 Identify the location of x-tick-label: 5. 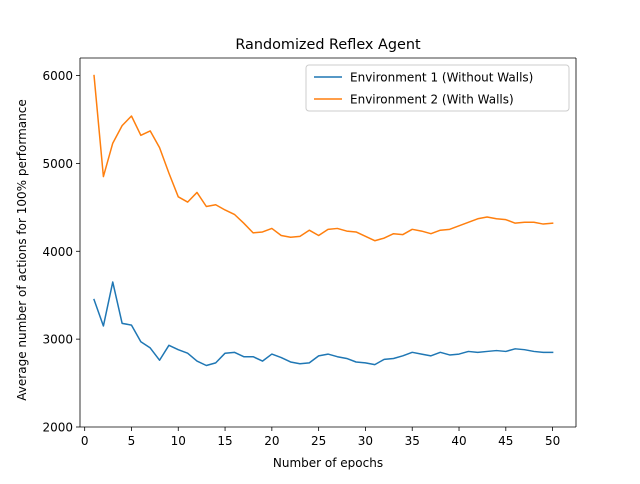
(132, 441).